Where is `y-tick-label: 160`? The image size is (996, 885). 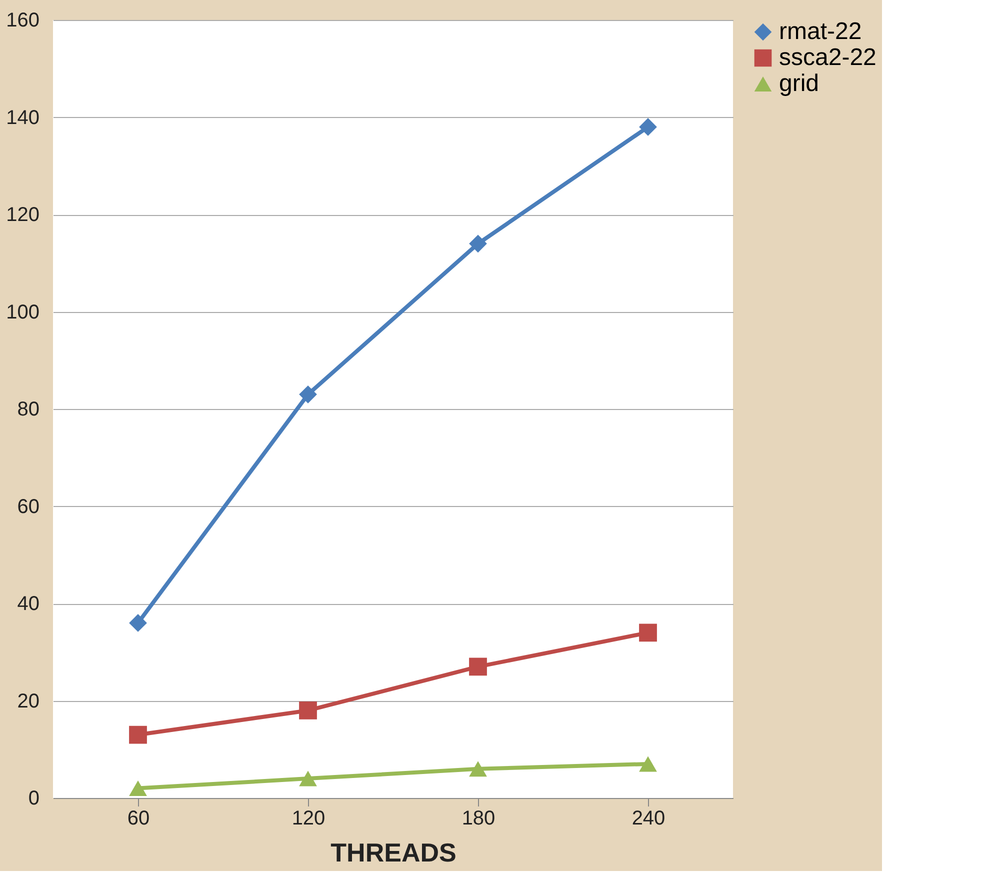
y-tick-label: 160 is located at coordinates (23, 21).